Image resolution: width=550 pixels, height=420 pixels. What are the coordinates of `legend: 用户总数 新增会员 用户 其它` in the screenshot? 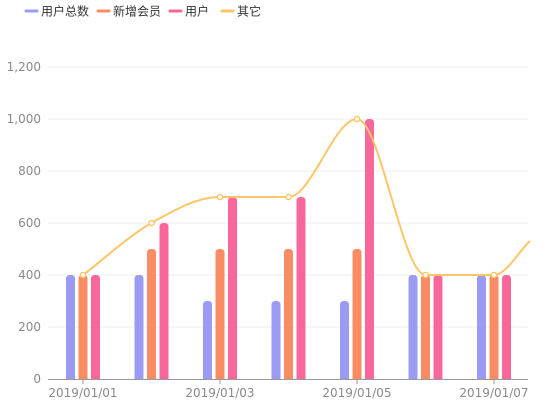 It's located at (142, 11).